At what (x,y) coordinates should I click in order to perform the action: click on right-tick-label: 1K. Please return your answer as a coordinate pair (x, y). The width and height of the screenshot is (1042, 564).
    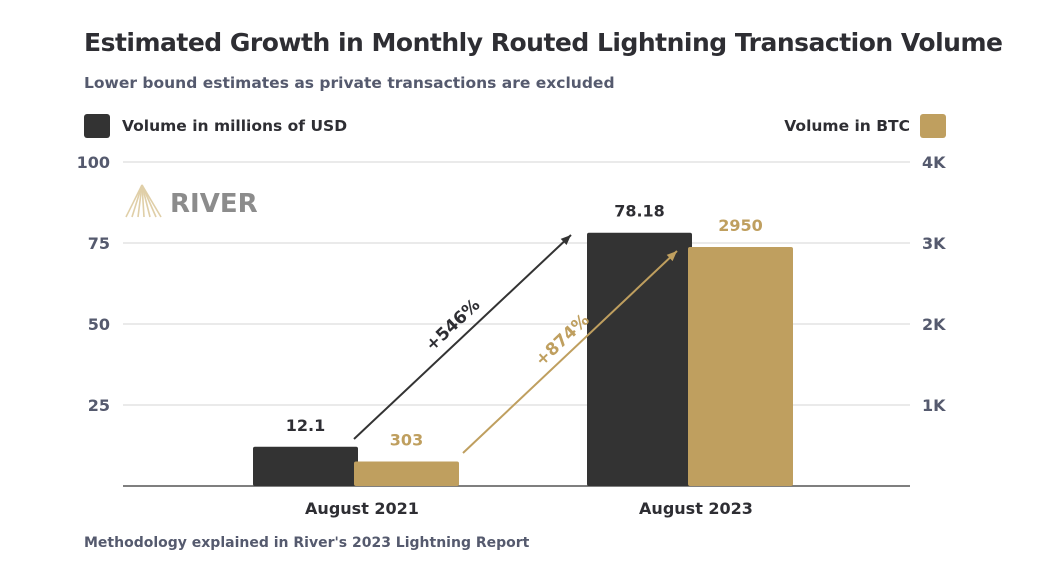
    Looking at the image, I should click on (934, 405).